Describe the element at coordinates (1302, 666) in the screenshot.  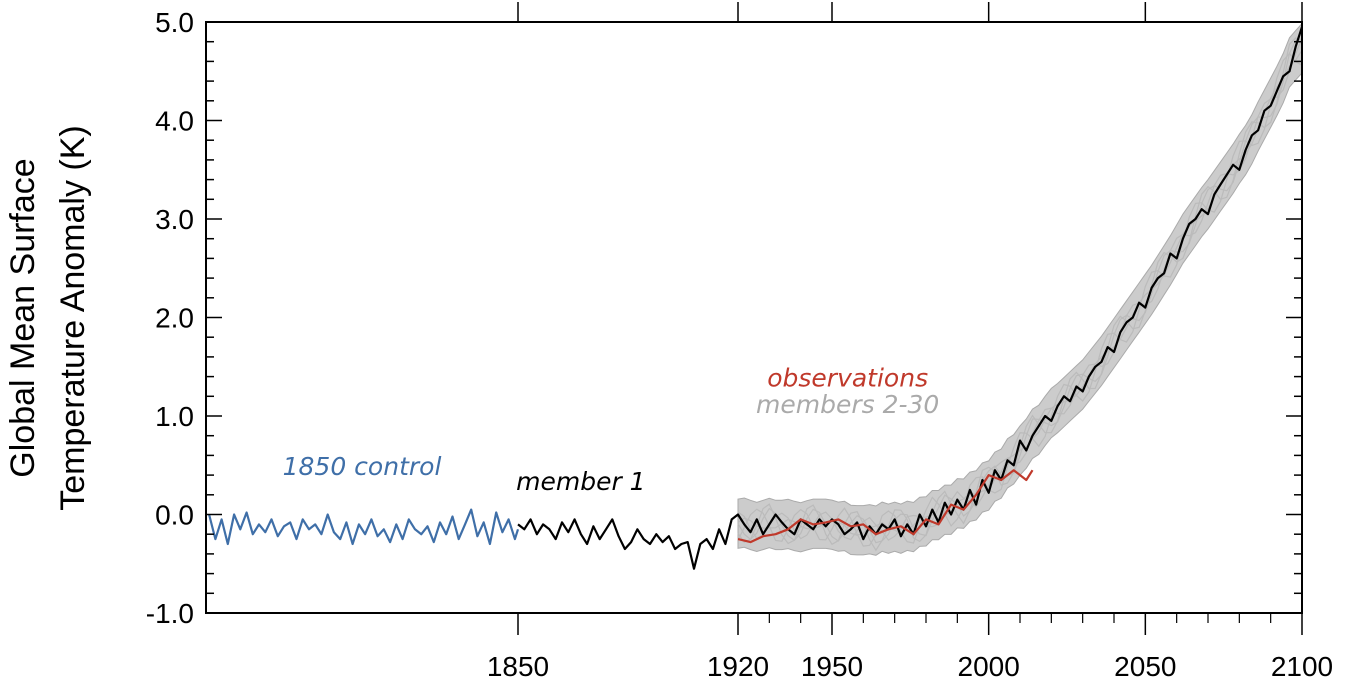
I see `x-tick-label: 2100` at that location.